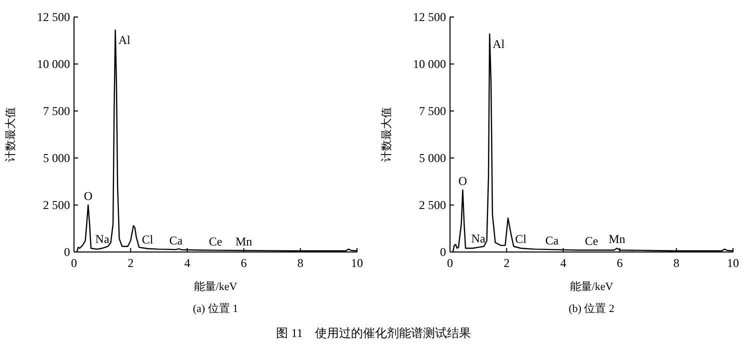 This screenshot has height=357, width=747. What do you see at coordinates (591, 309) in the screenshot?
I see `text: (b) 位置 2` at bounding box center [591, 309].